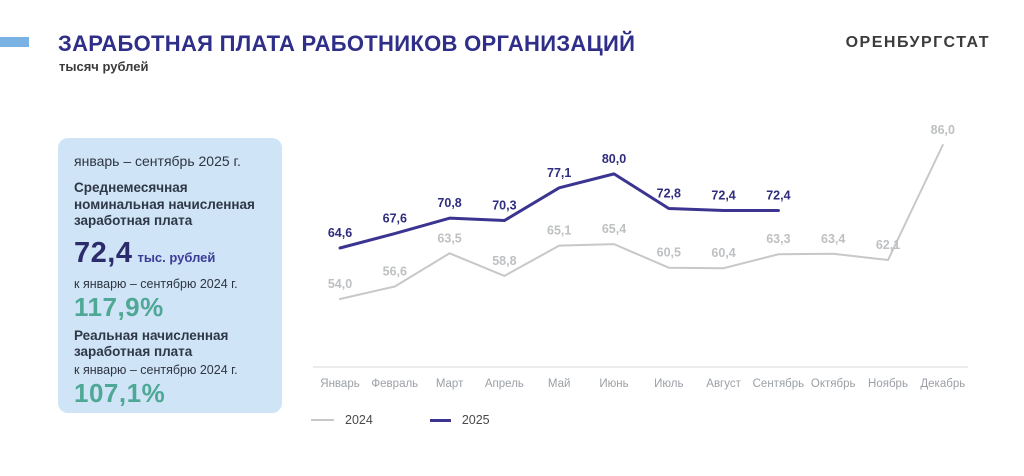 Image resolution: width=1024 pixels, height=476 pixels. Describe the element at coordinates (103, 252) in the screenshot. I see `nominal-wage-value: 72,4` at that location.